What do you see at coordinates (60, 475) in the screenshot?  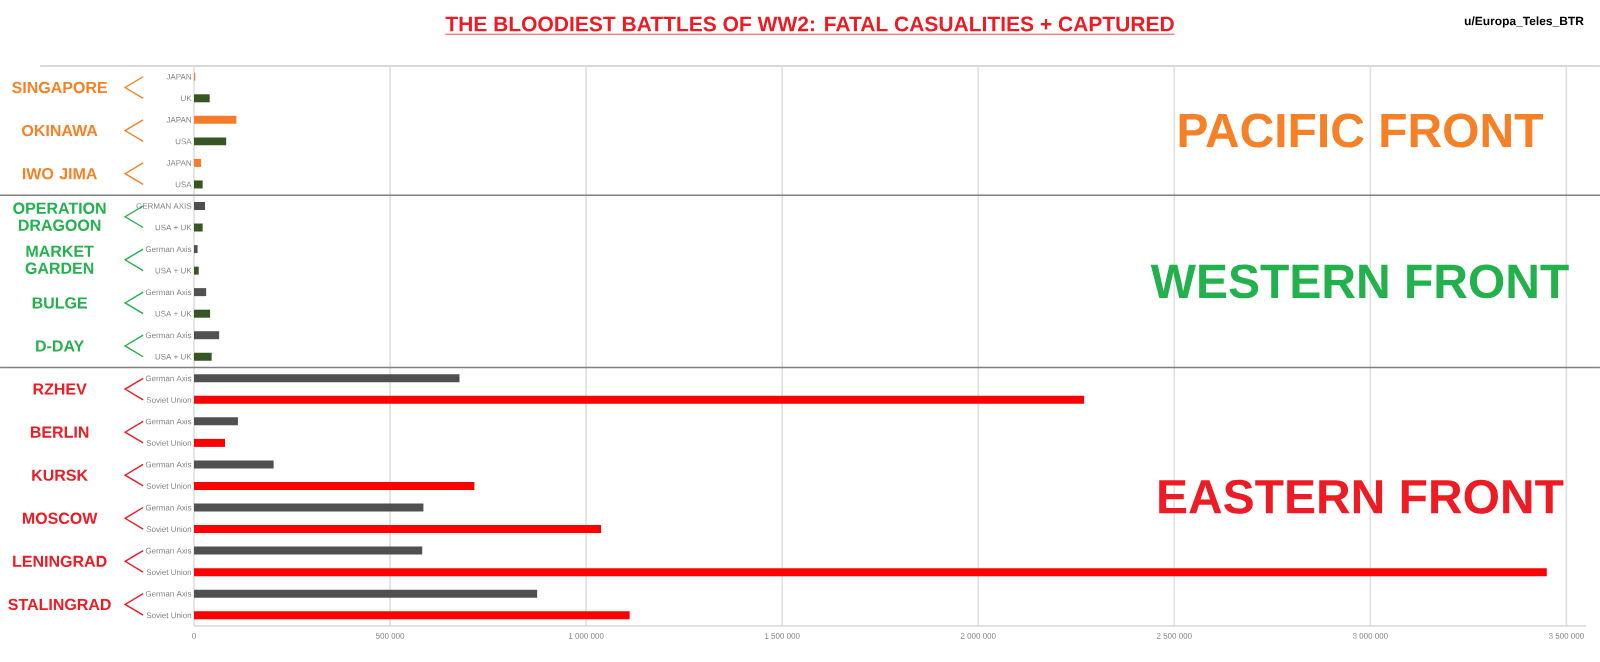 I see `text: KURSK` at bounding box center [60, 475].